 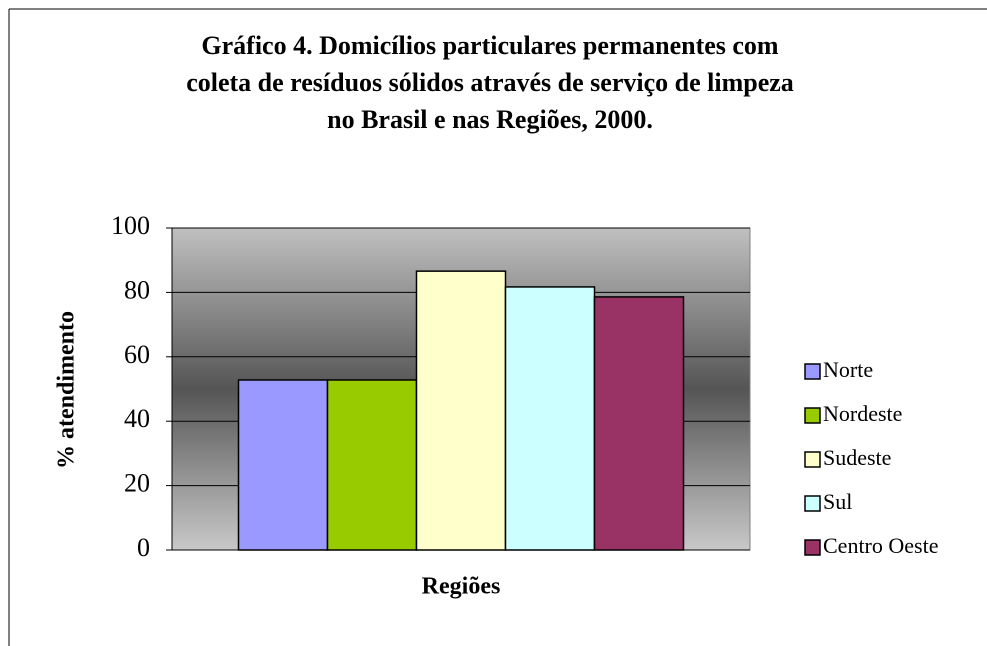 What do you see at coordinates (837, 501) in the screenshot?
I see `legend-label: Sul` at bounding box center [837, 501].